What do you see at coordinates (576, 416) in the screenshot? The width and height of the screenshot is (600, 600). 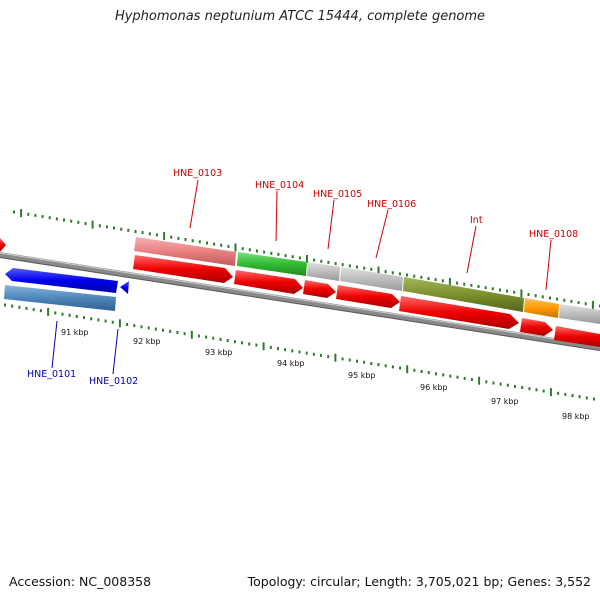 I see `scale-label-98: 98 kbp` at bounding box center [576, 416].